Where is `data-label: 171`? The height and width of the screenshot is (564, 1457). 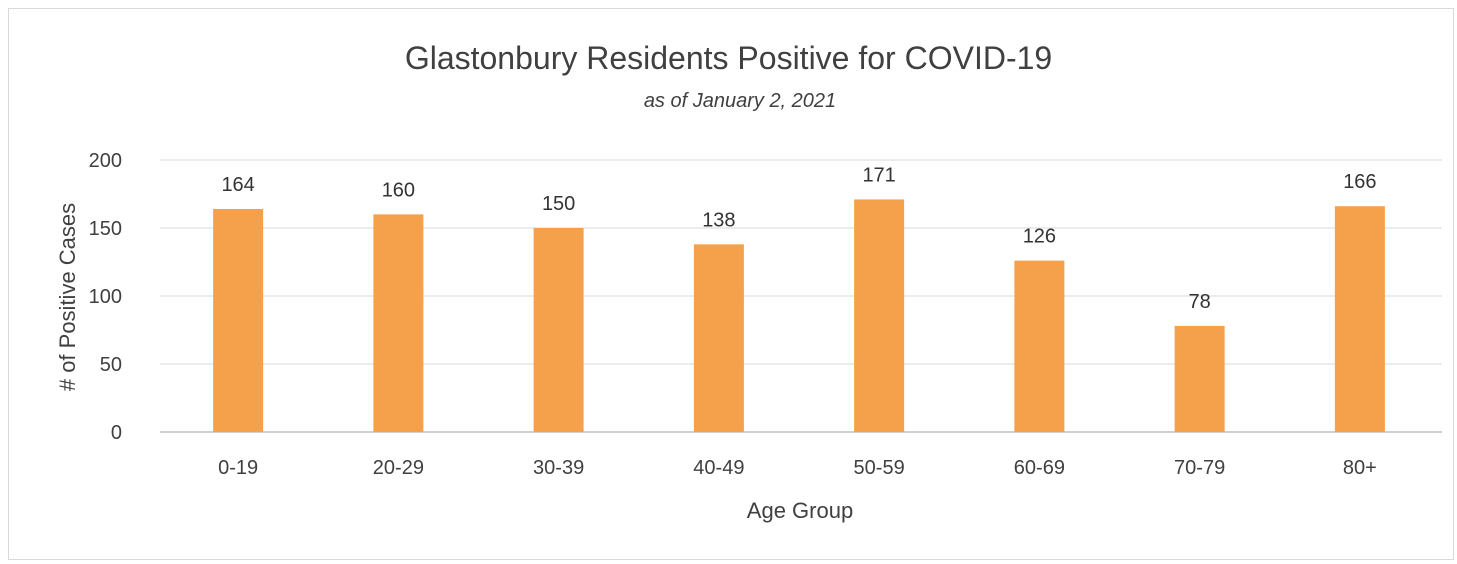 data-label: 171 is located at coordinates (878, 175).